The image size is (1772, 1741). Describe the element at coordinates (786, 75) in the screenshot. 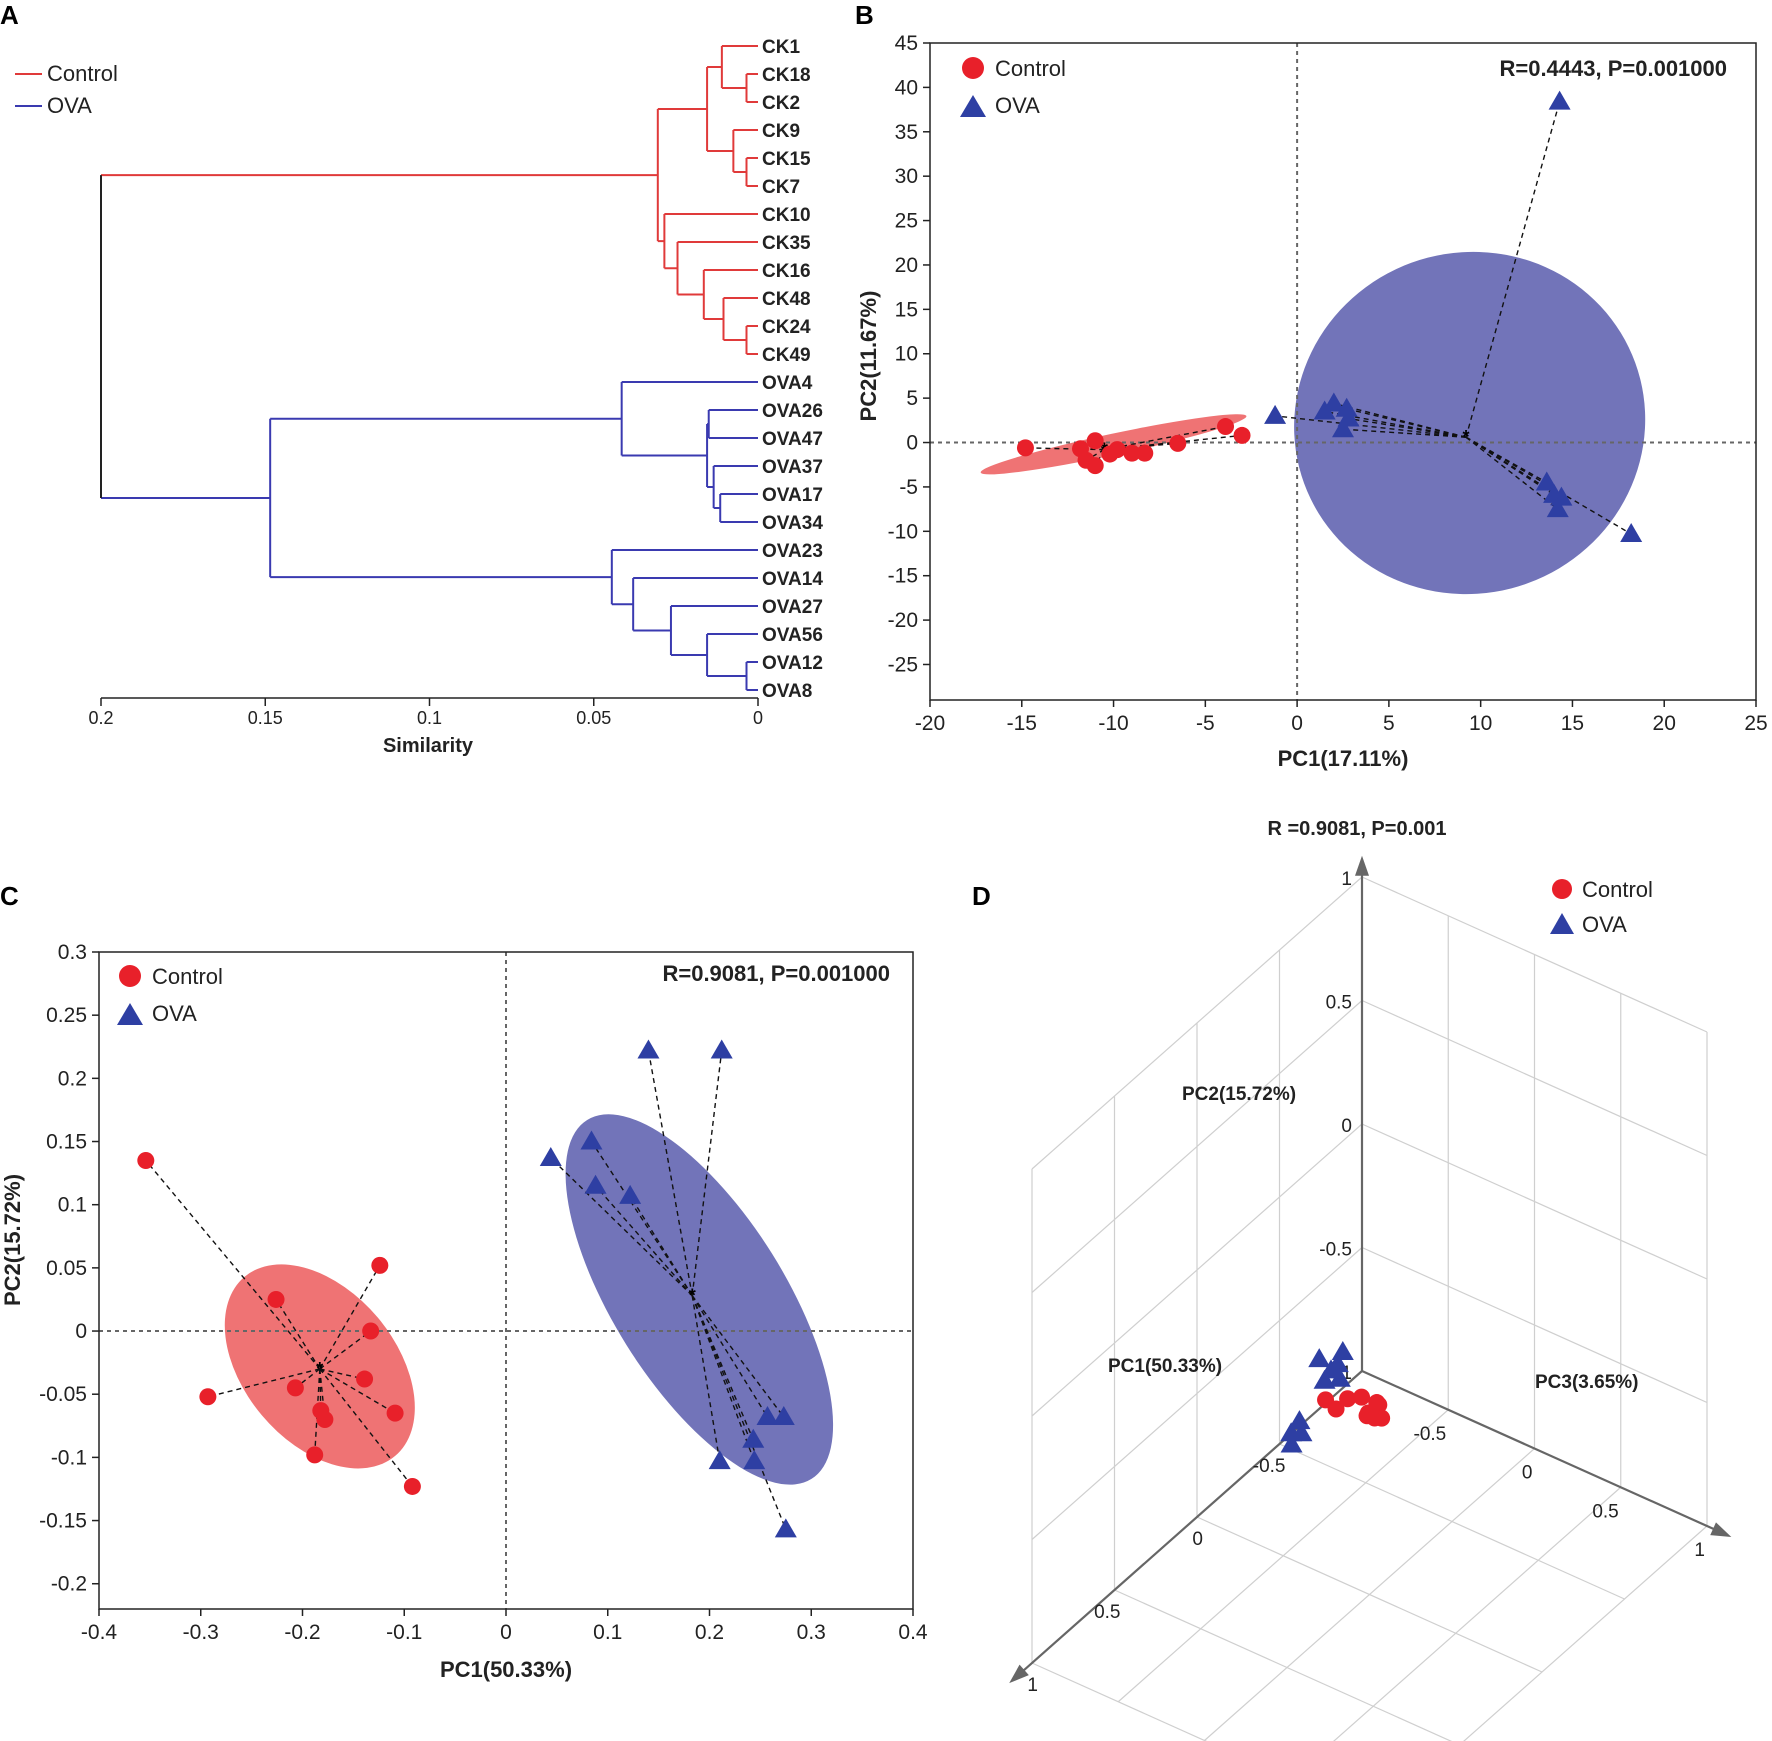

I see `leaf-label-ck18: CK18` at that location.